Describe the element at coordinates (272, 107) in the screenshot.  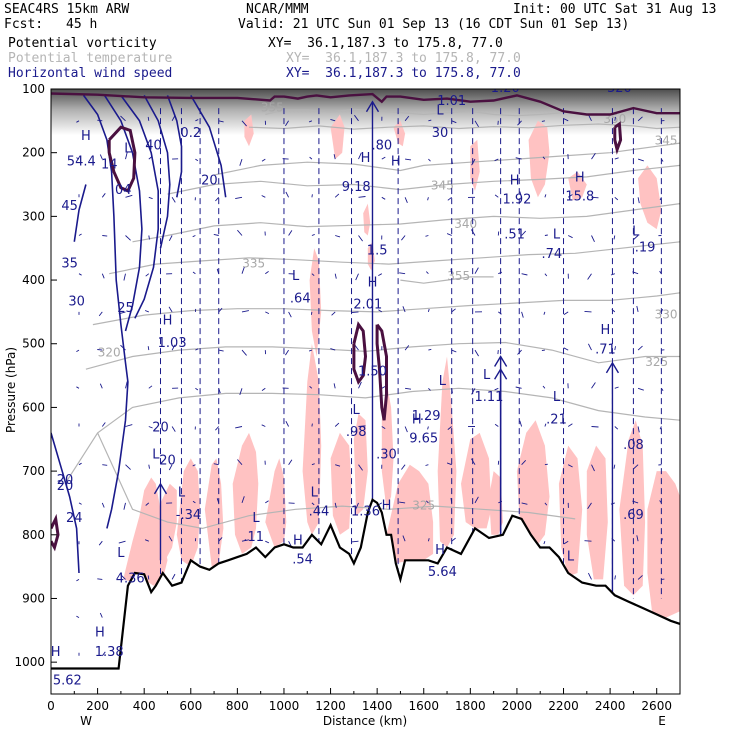
I see `theta-contour-label-0: 355` at that location.